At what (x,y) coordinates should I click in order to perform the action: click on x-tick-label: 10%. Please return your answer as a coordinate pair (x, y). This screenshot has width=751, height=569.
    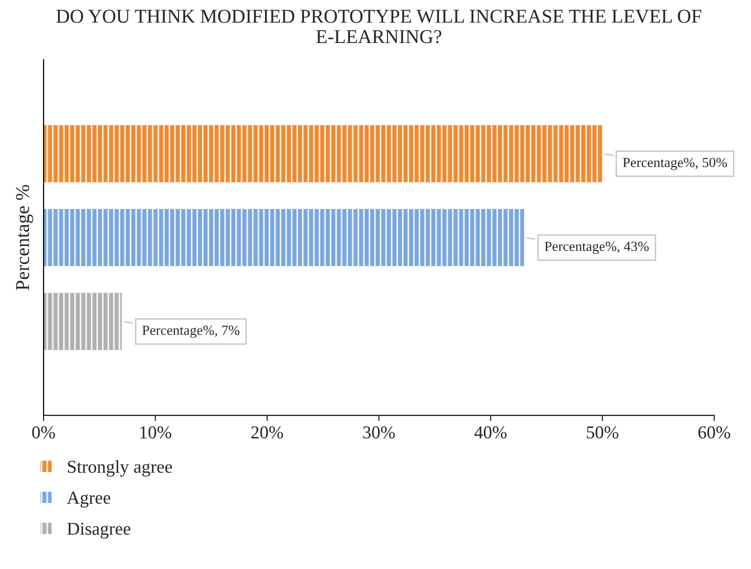
    Looking at the image, I should click on (156, 432).